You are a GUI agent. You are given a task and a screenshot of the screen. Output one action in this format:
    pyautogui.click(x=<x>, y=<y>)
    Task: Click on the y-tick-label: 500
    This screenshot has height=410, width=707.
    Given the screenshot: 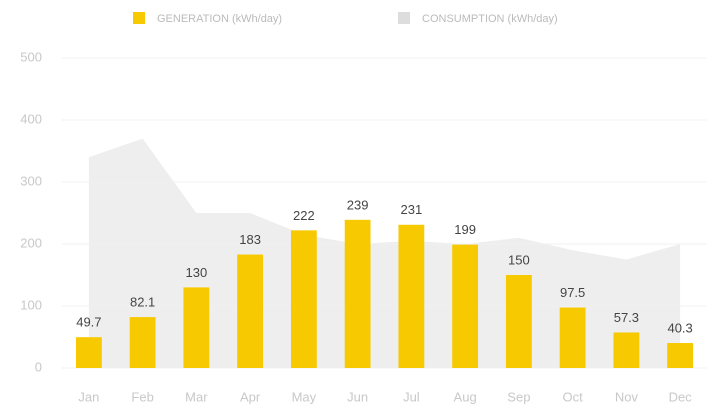 What is the action you would take?
    pyautogui.click(x=31, y=56)
    